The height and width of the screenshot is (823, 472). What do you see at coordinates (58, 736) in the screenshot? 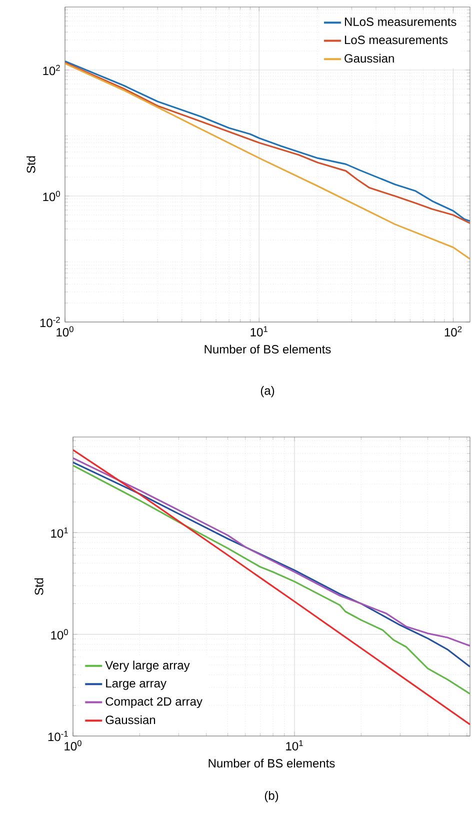
I see `y-tick-label: 10$^{-1}$` at bounding box center [58, 736].